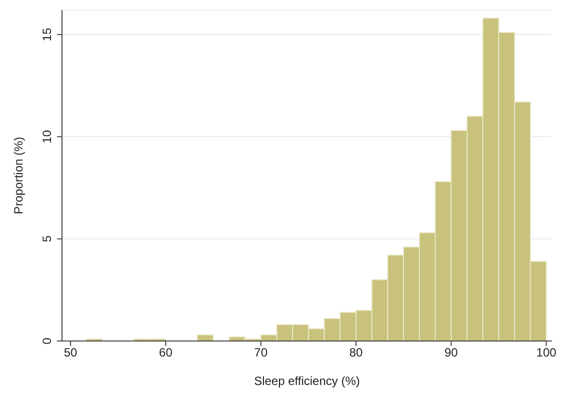  I want to click on y-tick-label: 15, so click(47, 35).